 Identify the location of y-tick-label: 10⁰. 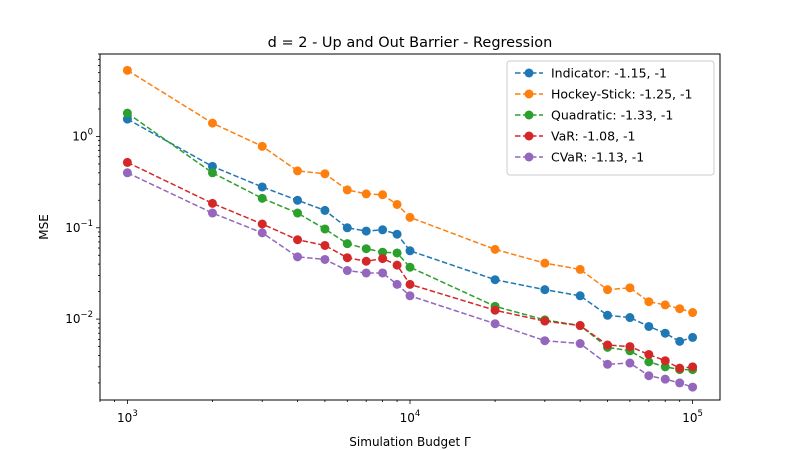
(82, 135).